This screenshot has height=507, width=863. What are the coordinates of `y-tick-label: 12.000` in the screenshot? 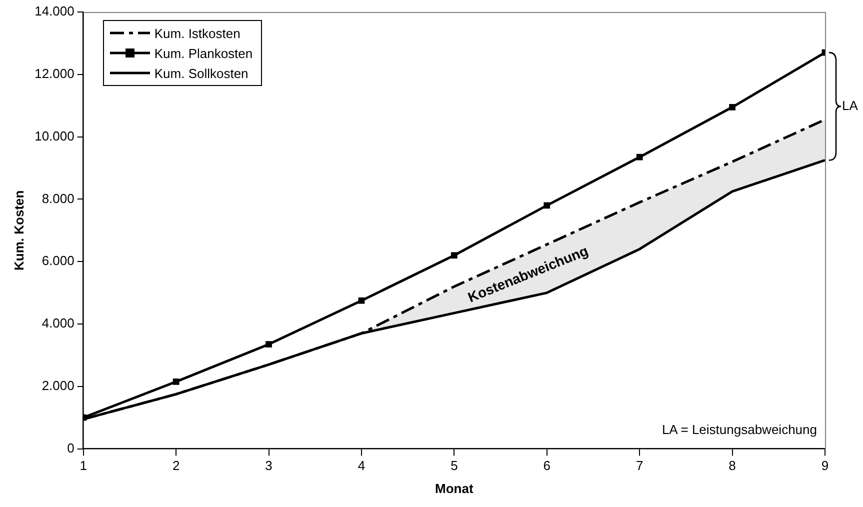 It's located at (54, 73).